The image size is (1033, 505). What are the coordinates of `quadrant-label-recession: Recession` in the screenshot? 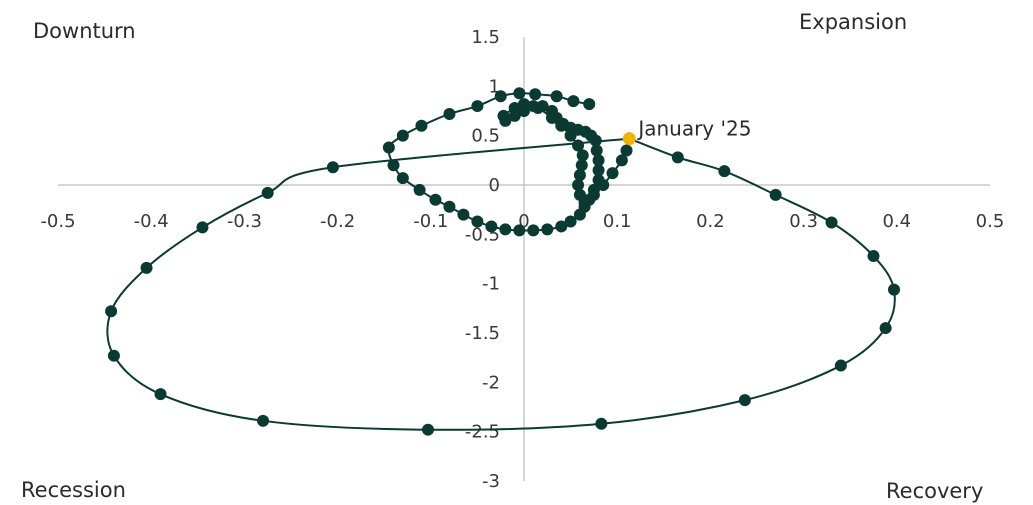 It's located at (73, 490).